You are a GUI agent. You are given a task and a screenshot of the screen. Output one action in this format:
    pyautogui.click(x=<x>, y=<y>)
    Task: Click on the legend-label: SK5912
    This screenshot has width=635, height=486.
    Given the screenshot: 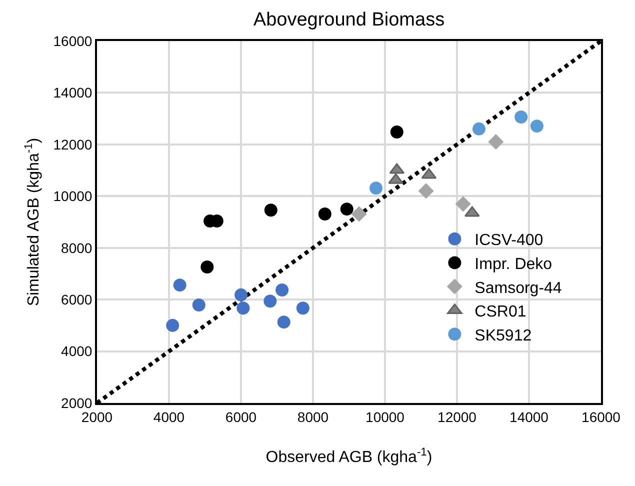 What is the action you would take?
    pyautogui.click(x=503, y=335)
    